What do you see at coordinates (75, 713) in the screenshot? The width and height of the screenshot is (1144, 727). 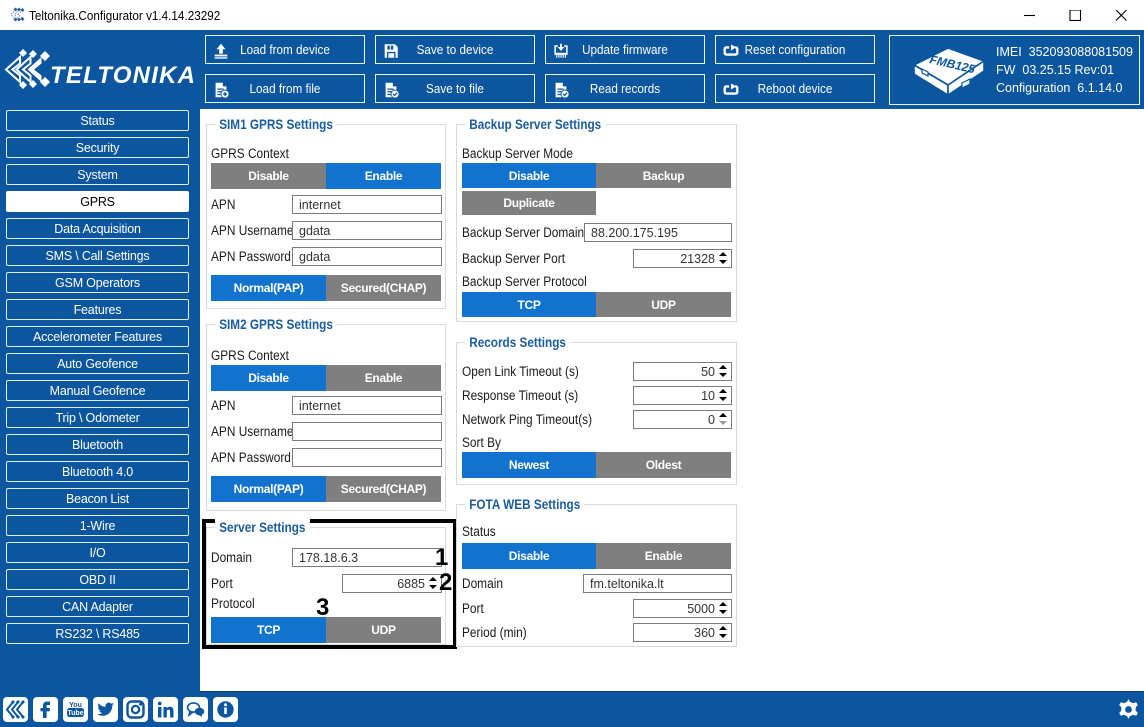 I see `svg-text: Tube` at bounding box center [75, 713].